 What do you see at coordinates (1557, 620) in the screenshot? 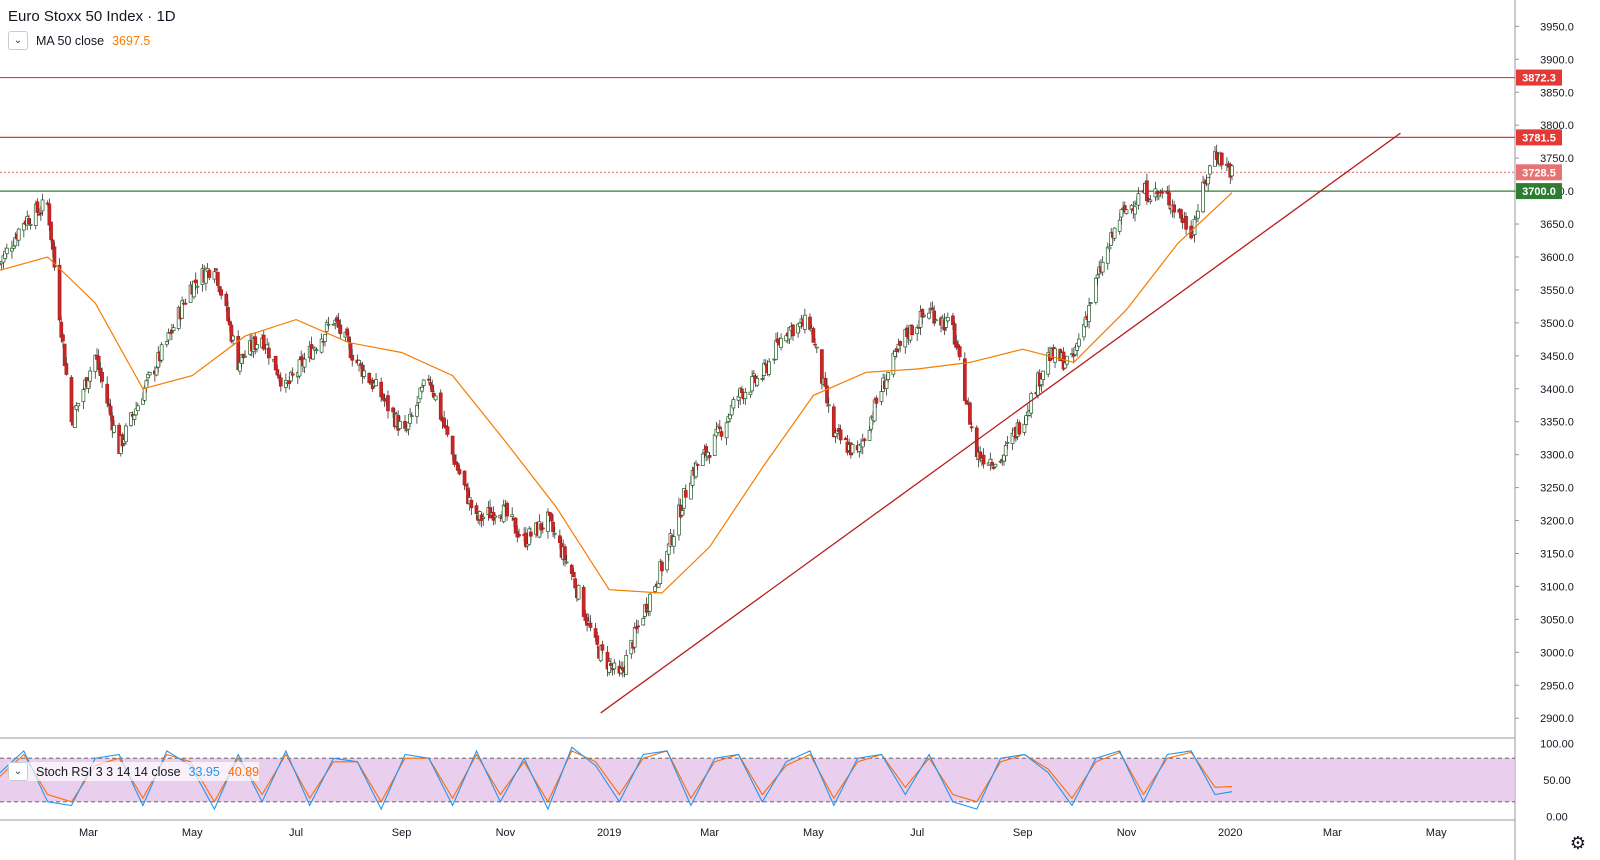
I see `price-tick-label: 3050.0` at bounding box center [1557, 620].